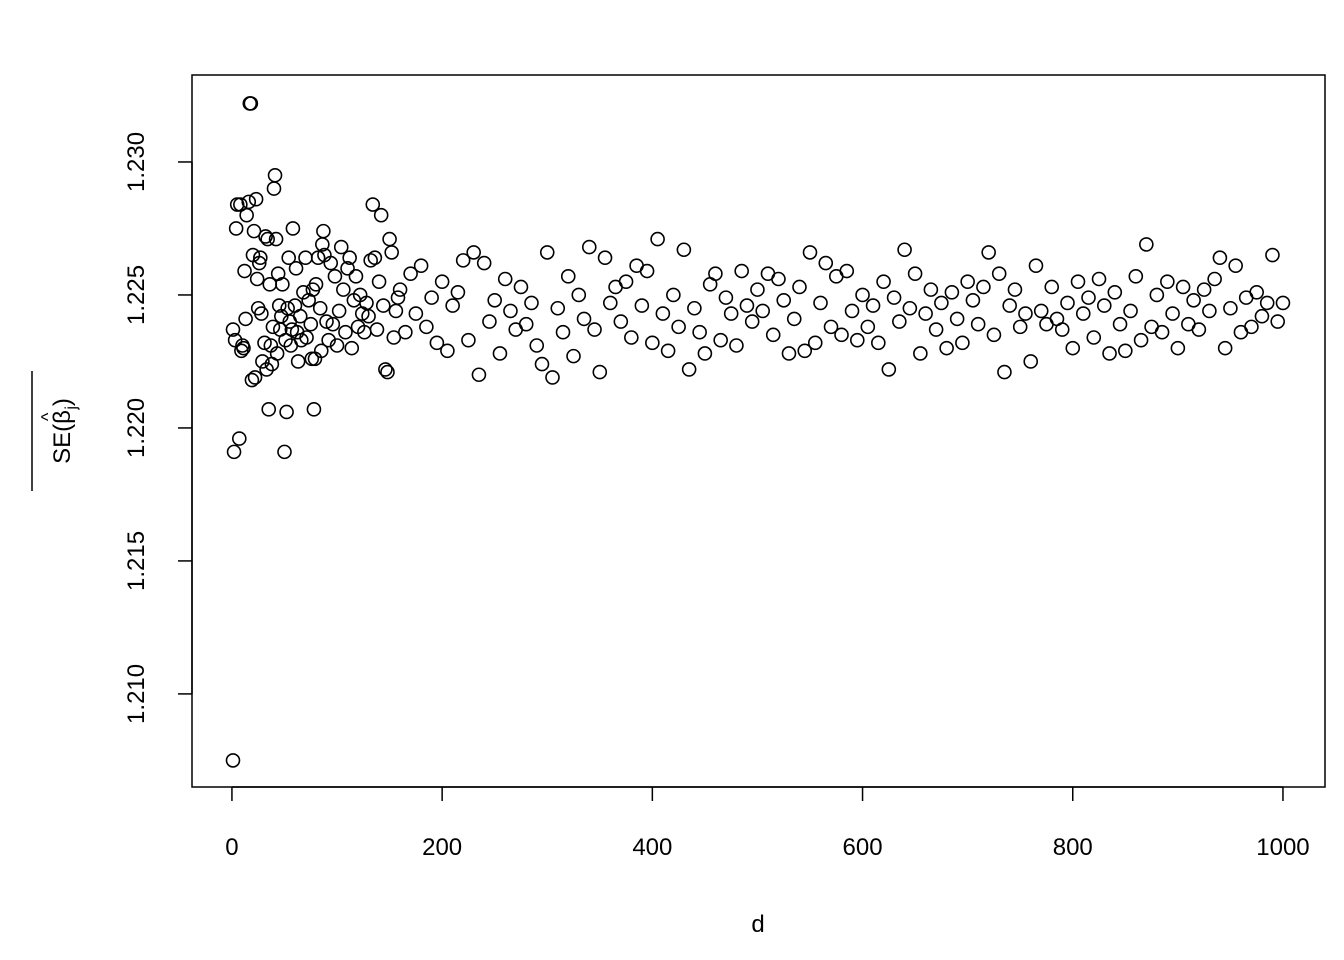 The height and width of the screenshot is (960, 1344). What do you see at coordinates (652, 847) in the screenshot?
I see `x-tick-label: 400` at bounding box center [652, 847].